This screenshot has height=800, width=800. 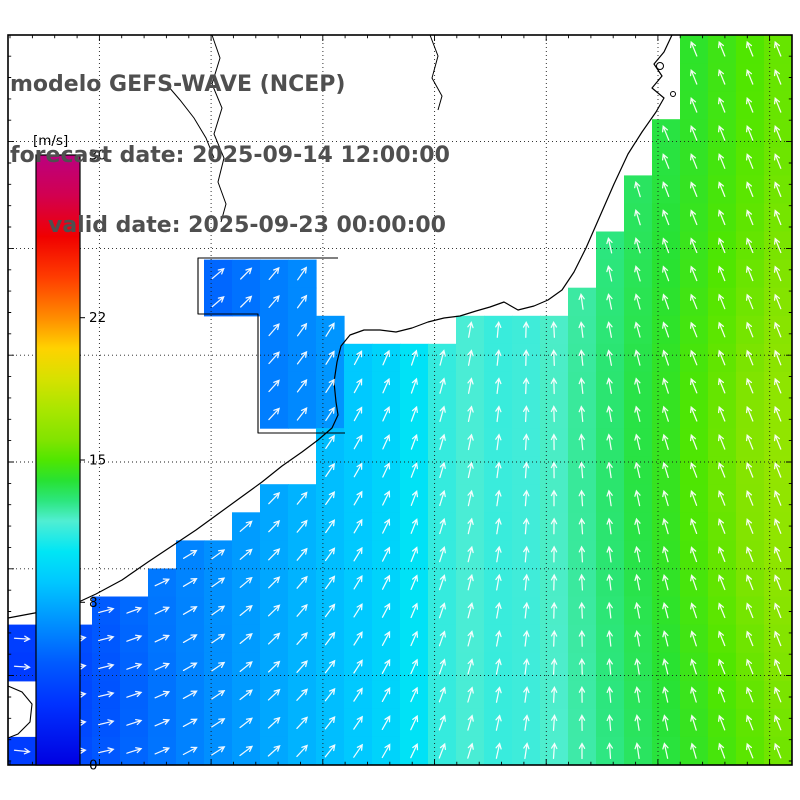 I want to click on colorbar-tick-label: 8, so click(x=93, y=603).